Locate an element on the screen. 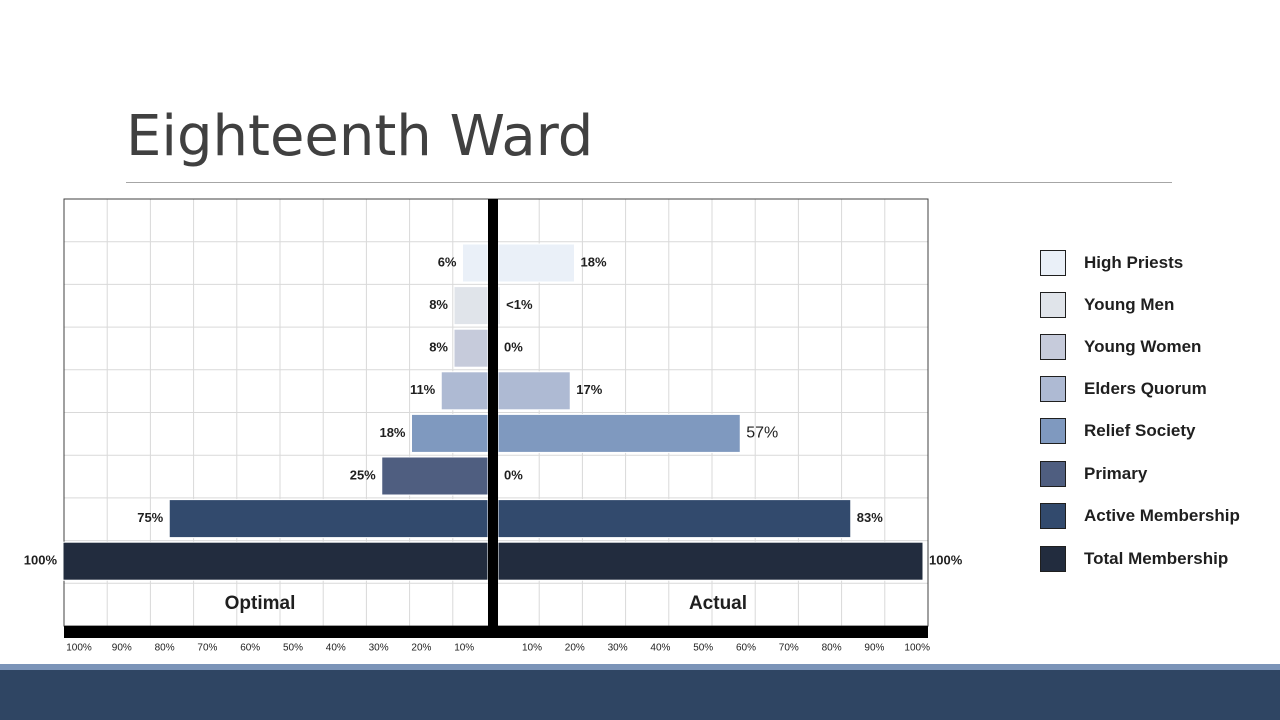 The width and height of the screenshot is (1280, 720). legend-item: High Priests is located at coordinates (1111, 263).